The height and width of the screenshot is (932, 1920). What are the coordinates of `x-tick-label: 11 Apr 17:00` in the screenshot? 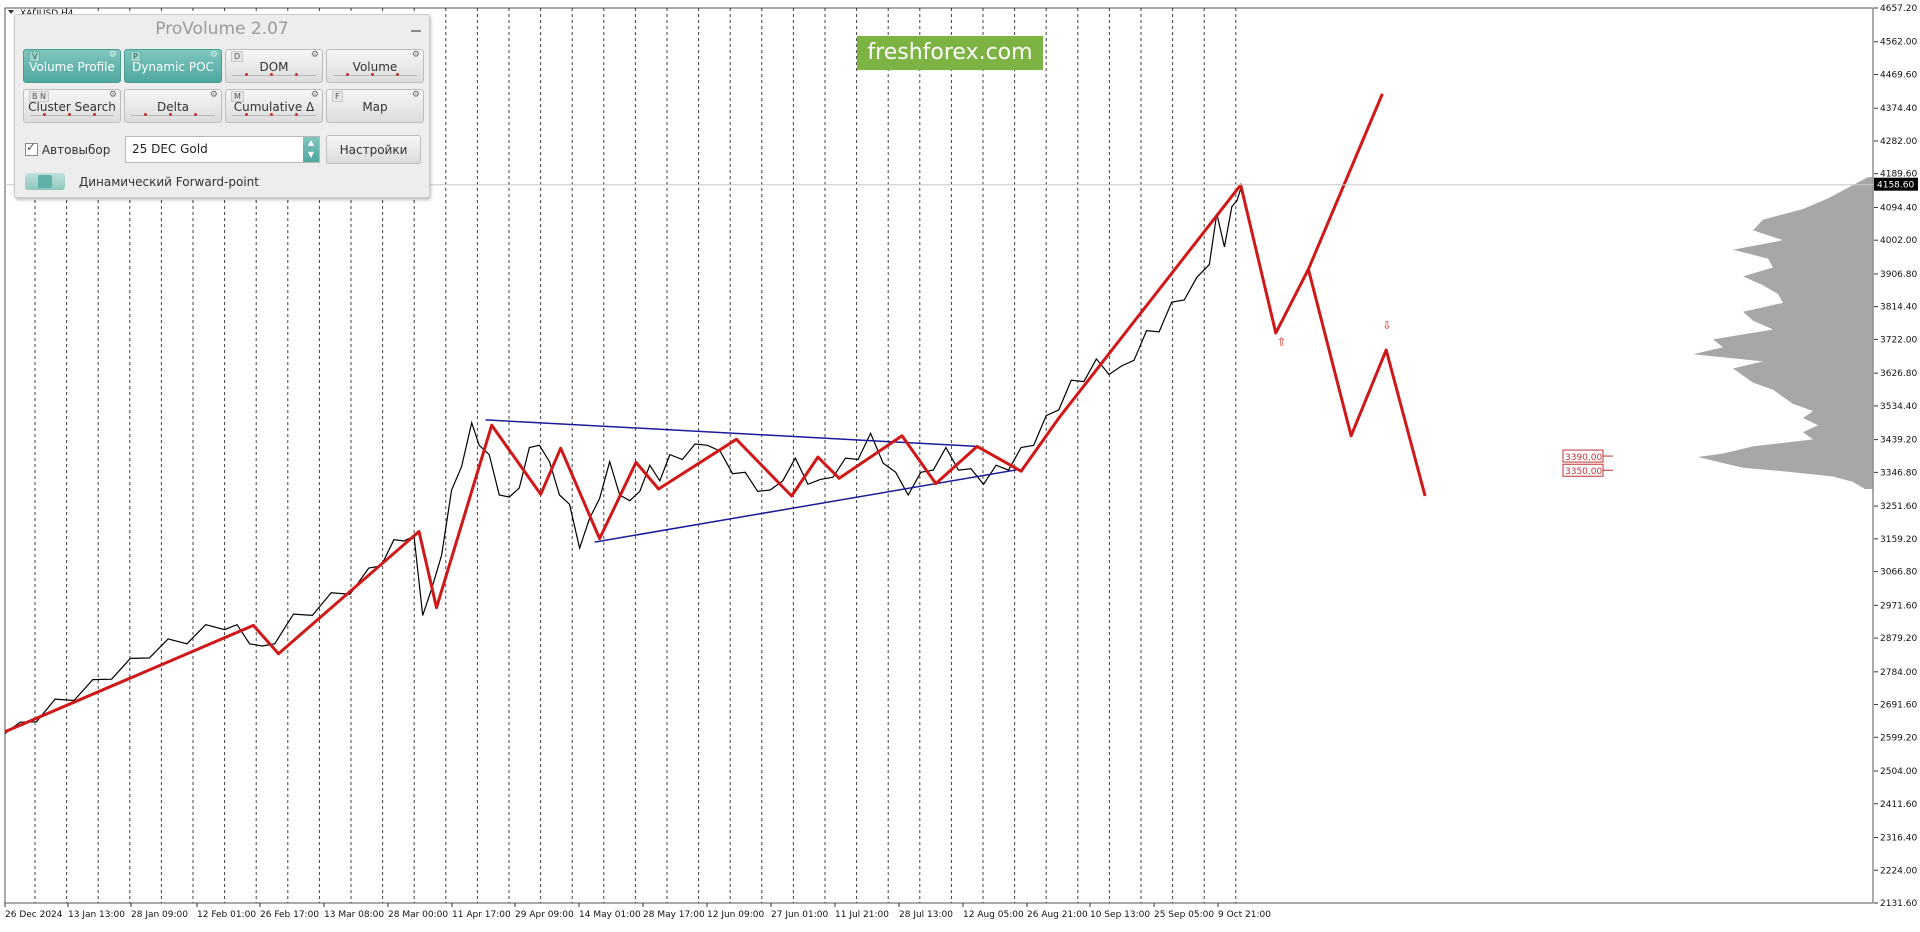 It's located at (481, 915).